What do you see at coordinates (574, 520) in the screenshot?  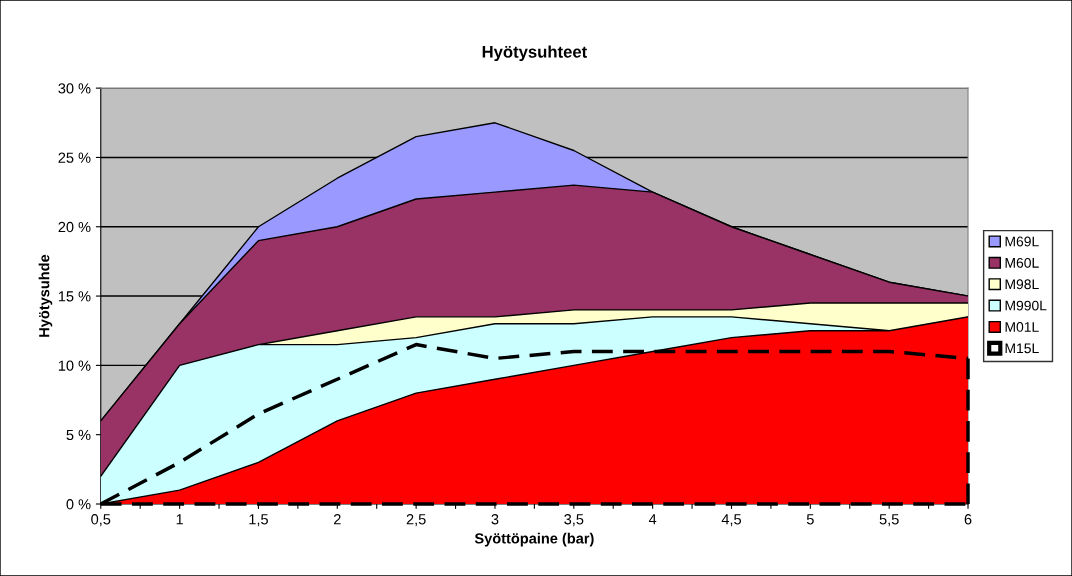 I see `x-tick-label: 3,5` at bounding box center [574, 520].